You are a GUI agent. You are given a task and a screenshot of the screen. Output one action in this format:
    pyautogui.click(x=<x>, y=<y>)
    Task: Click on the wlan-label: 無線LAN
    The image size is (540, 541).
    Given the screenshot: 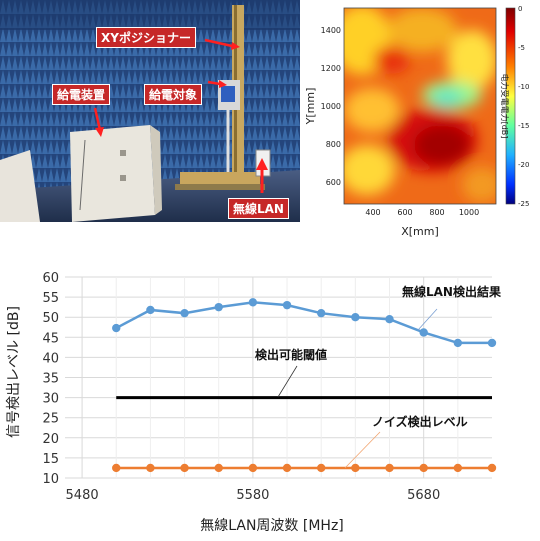 What is the action you would take?
    pyautogui.click(x=258, y=208)
    